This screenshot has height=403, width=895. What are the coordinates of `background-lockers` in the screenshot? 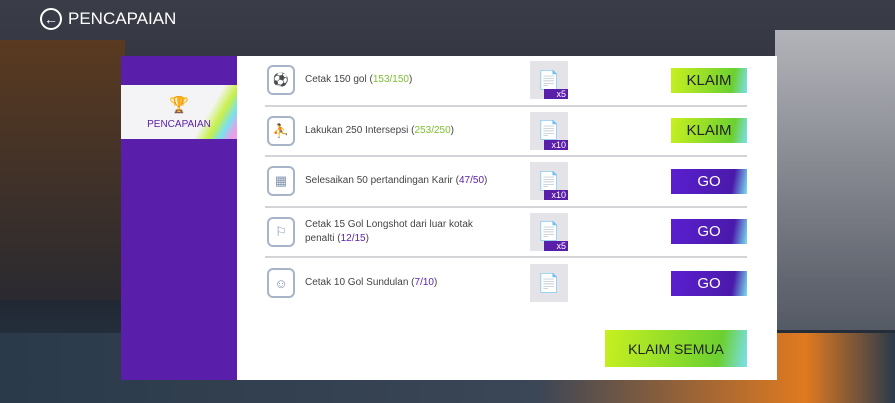 It's located at (62, 170).